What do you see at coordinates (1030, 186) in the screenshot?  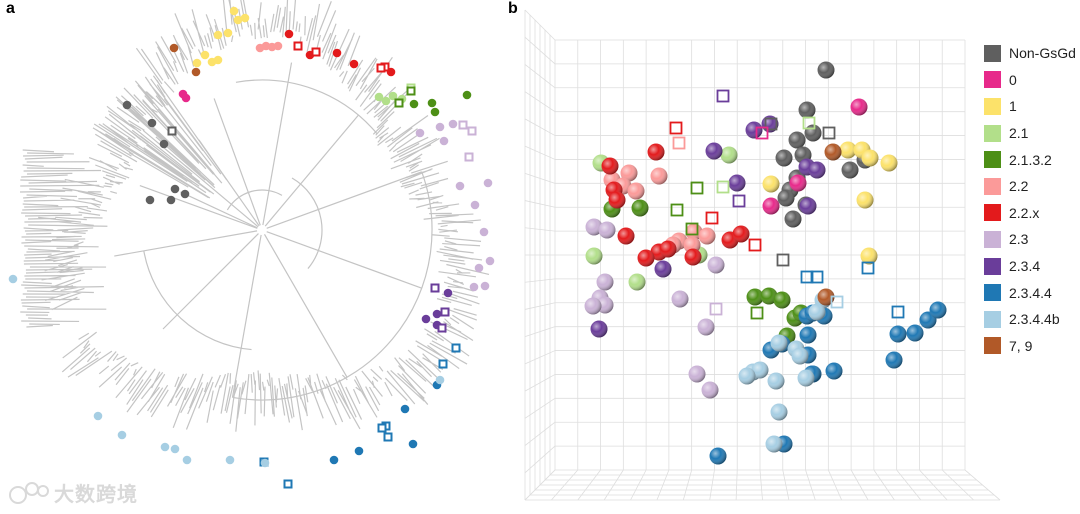 I see `legend-item: 2.2` at bounding box center [1030, 186].